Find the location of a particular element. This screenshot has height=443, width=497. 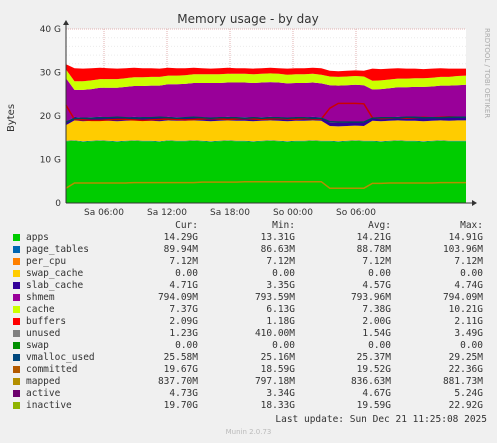

legend-row-swap-cache: swap_cache 0.00 0.00 0.00 0.00 is located at coordinates (248, 274).